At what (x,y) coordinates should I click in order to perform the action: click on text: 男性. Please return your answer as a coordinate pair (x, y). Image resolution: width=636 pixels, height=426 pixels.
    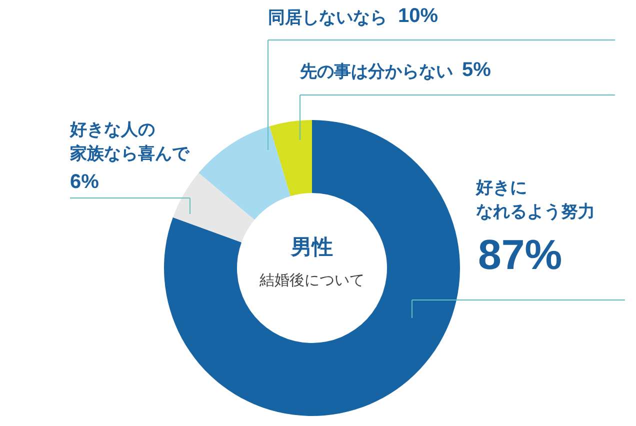
    Looking at the image, I should click on (311, 247).